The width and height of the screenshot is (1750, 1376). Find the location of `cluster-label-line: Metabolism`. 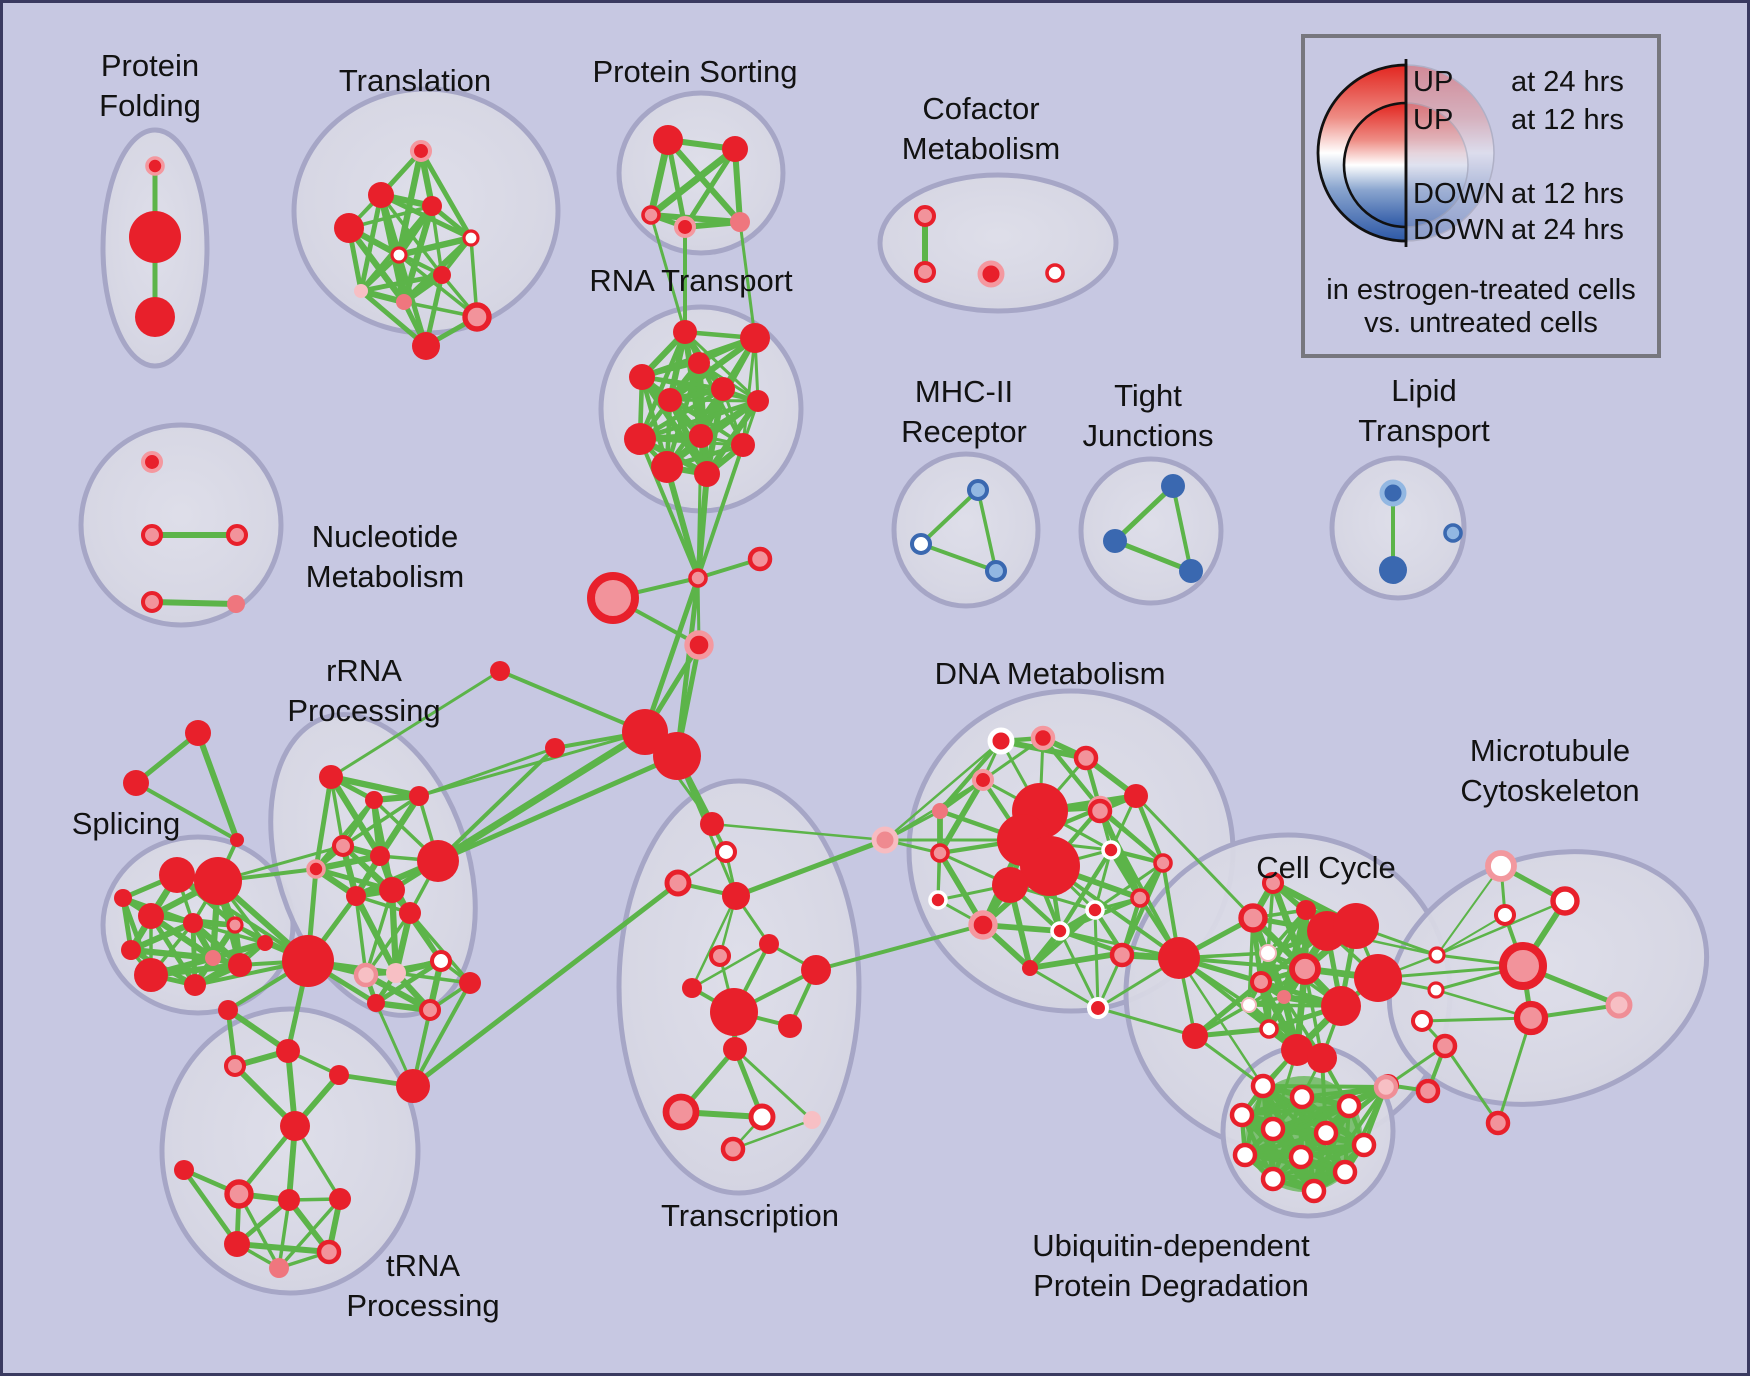

cluster-label-line: Metabolism is located at coordinates (385, 576).